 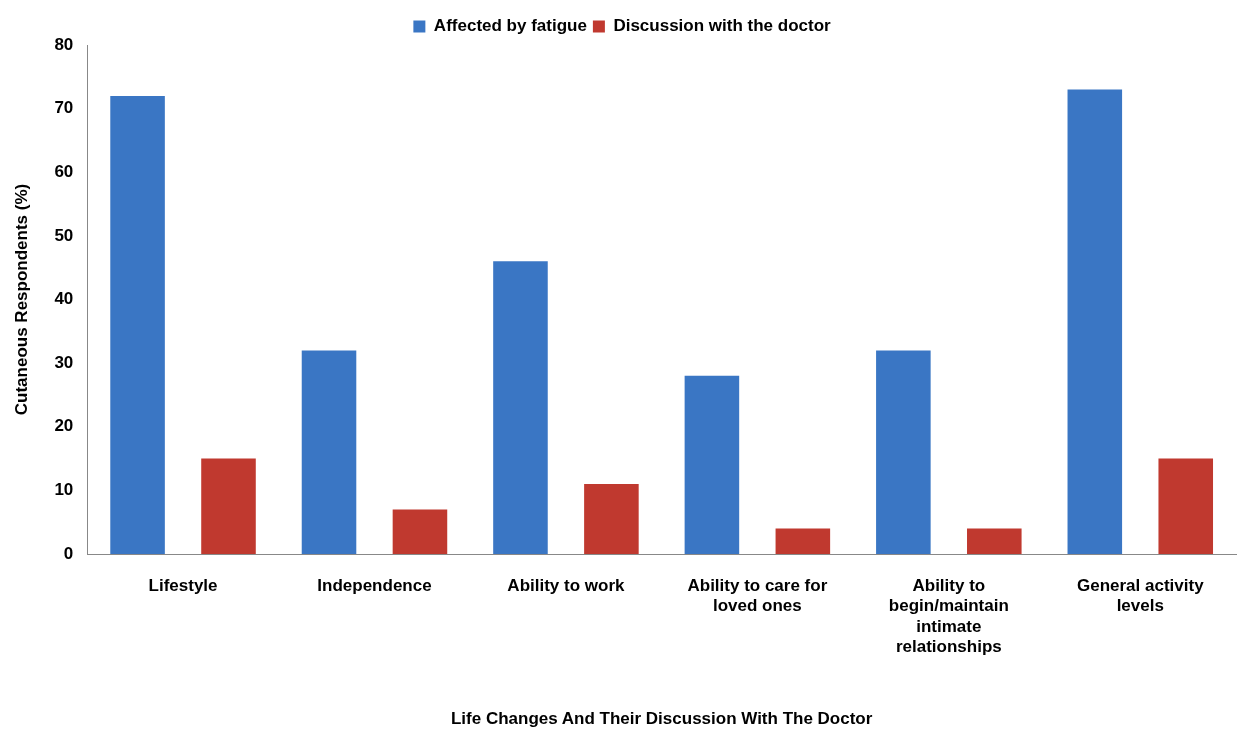 I want to click on x-tick-label: Ability to begin/maintain intimate relationships, so click(x=948, y=616).